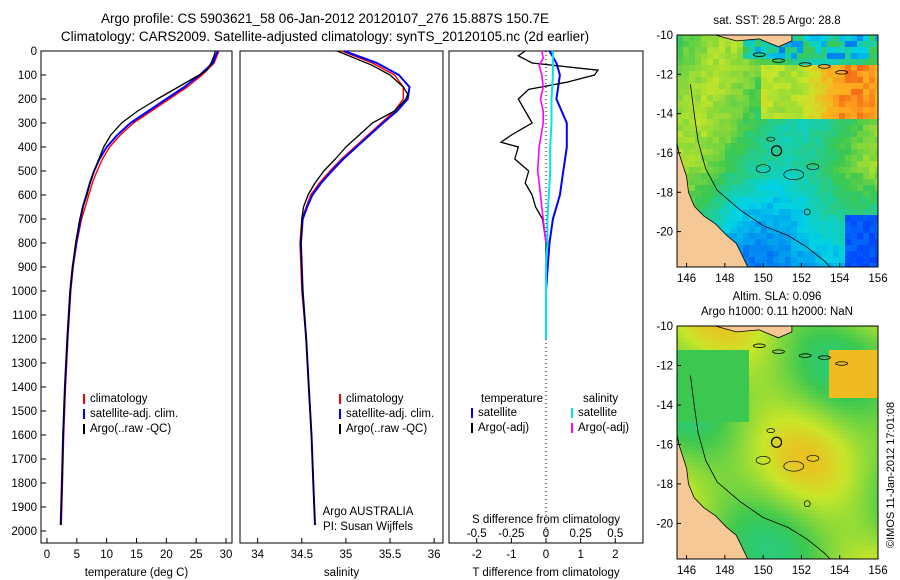  Describe the element at coordinates (600, 399) in the screenshot. I see `legend-salinity-heading: salinity` at that location.